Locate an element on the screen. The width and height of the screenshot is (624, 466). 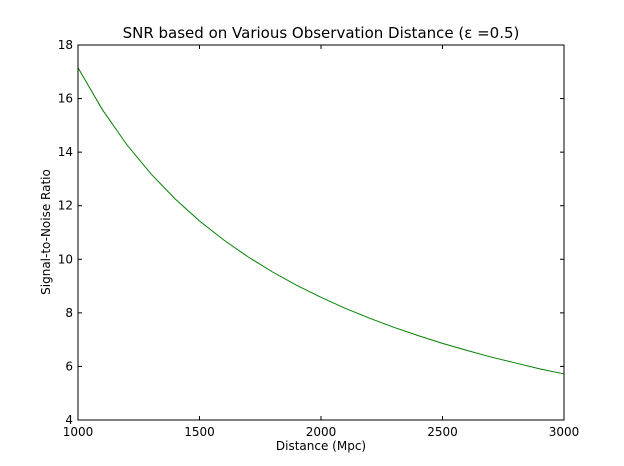
x-tick-label: 2500 is located at coordinates (442, 432).